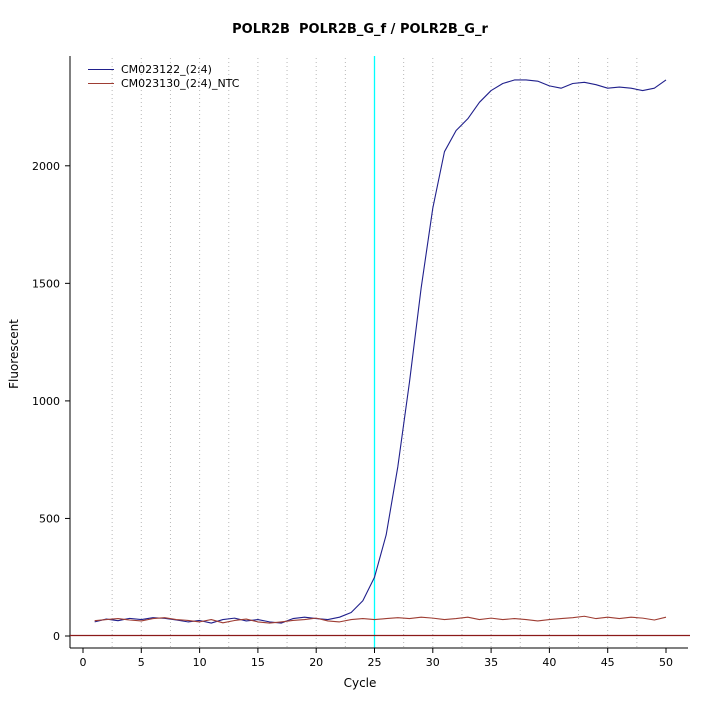 The width and height of the screenshot is (720, 720). I want to click on x-tick-label: 35, so click(491, 662).